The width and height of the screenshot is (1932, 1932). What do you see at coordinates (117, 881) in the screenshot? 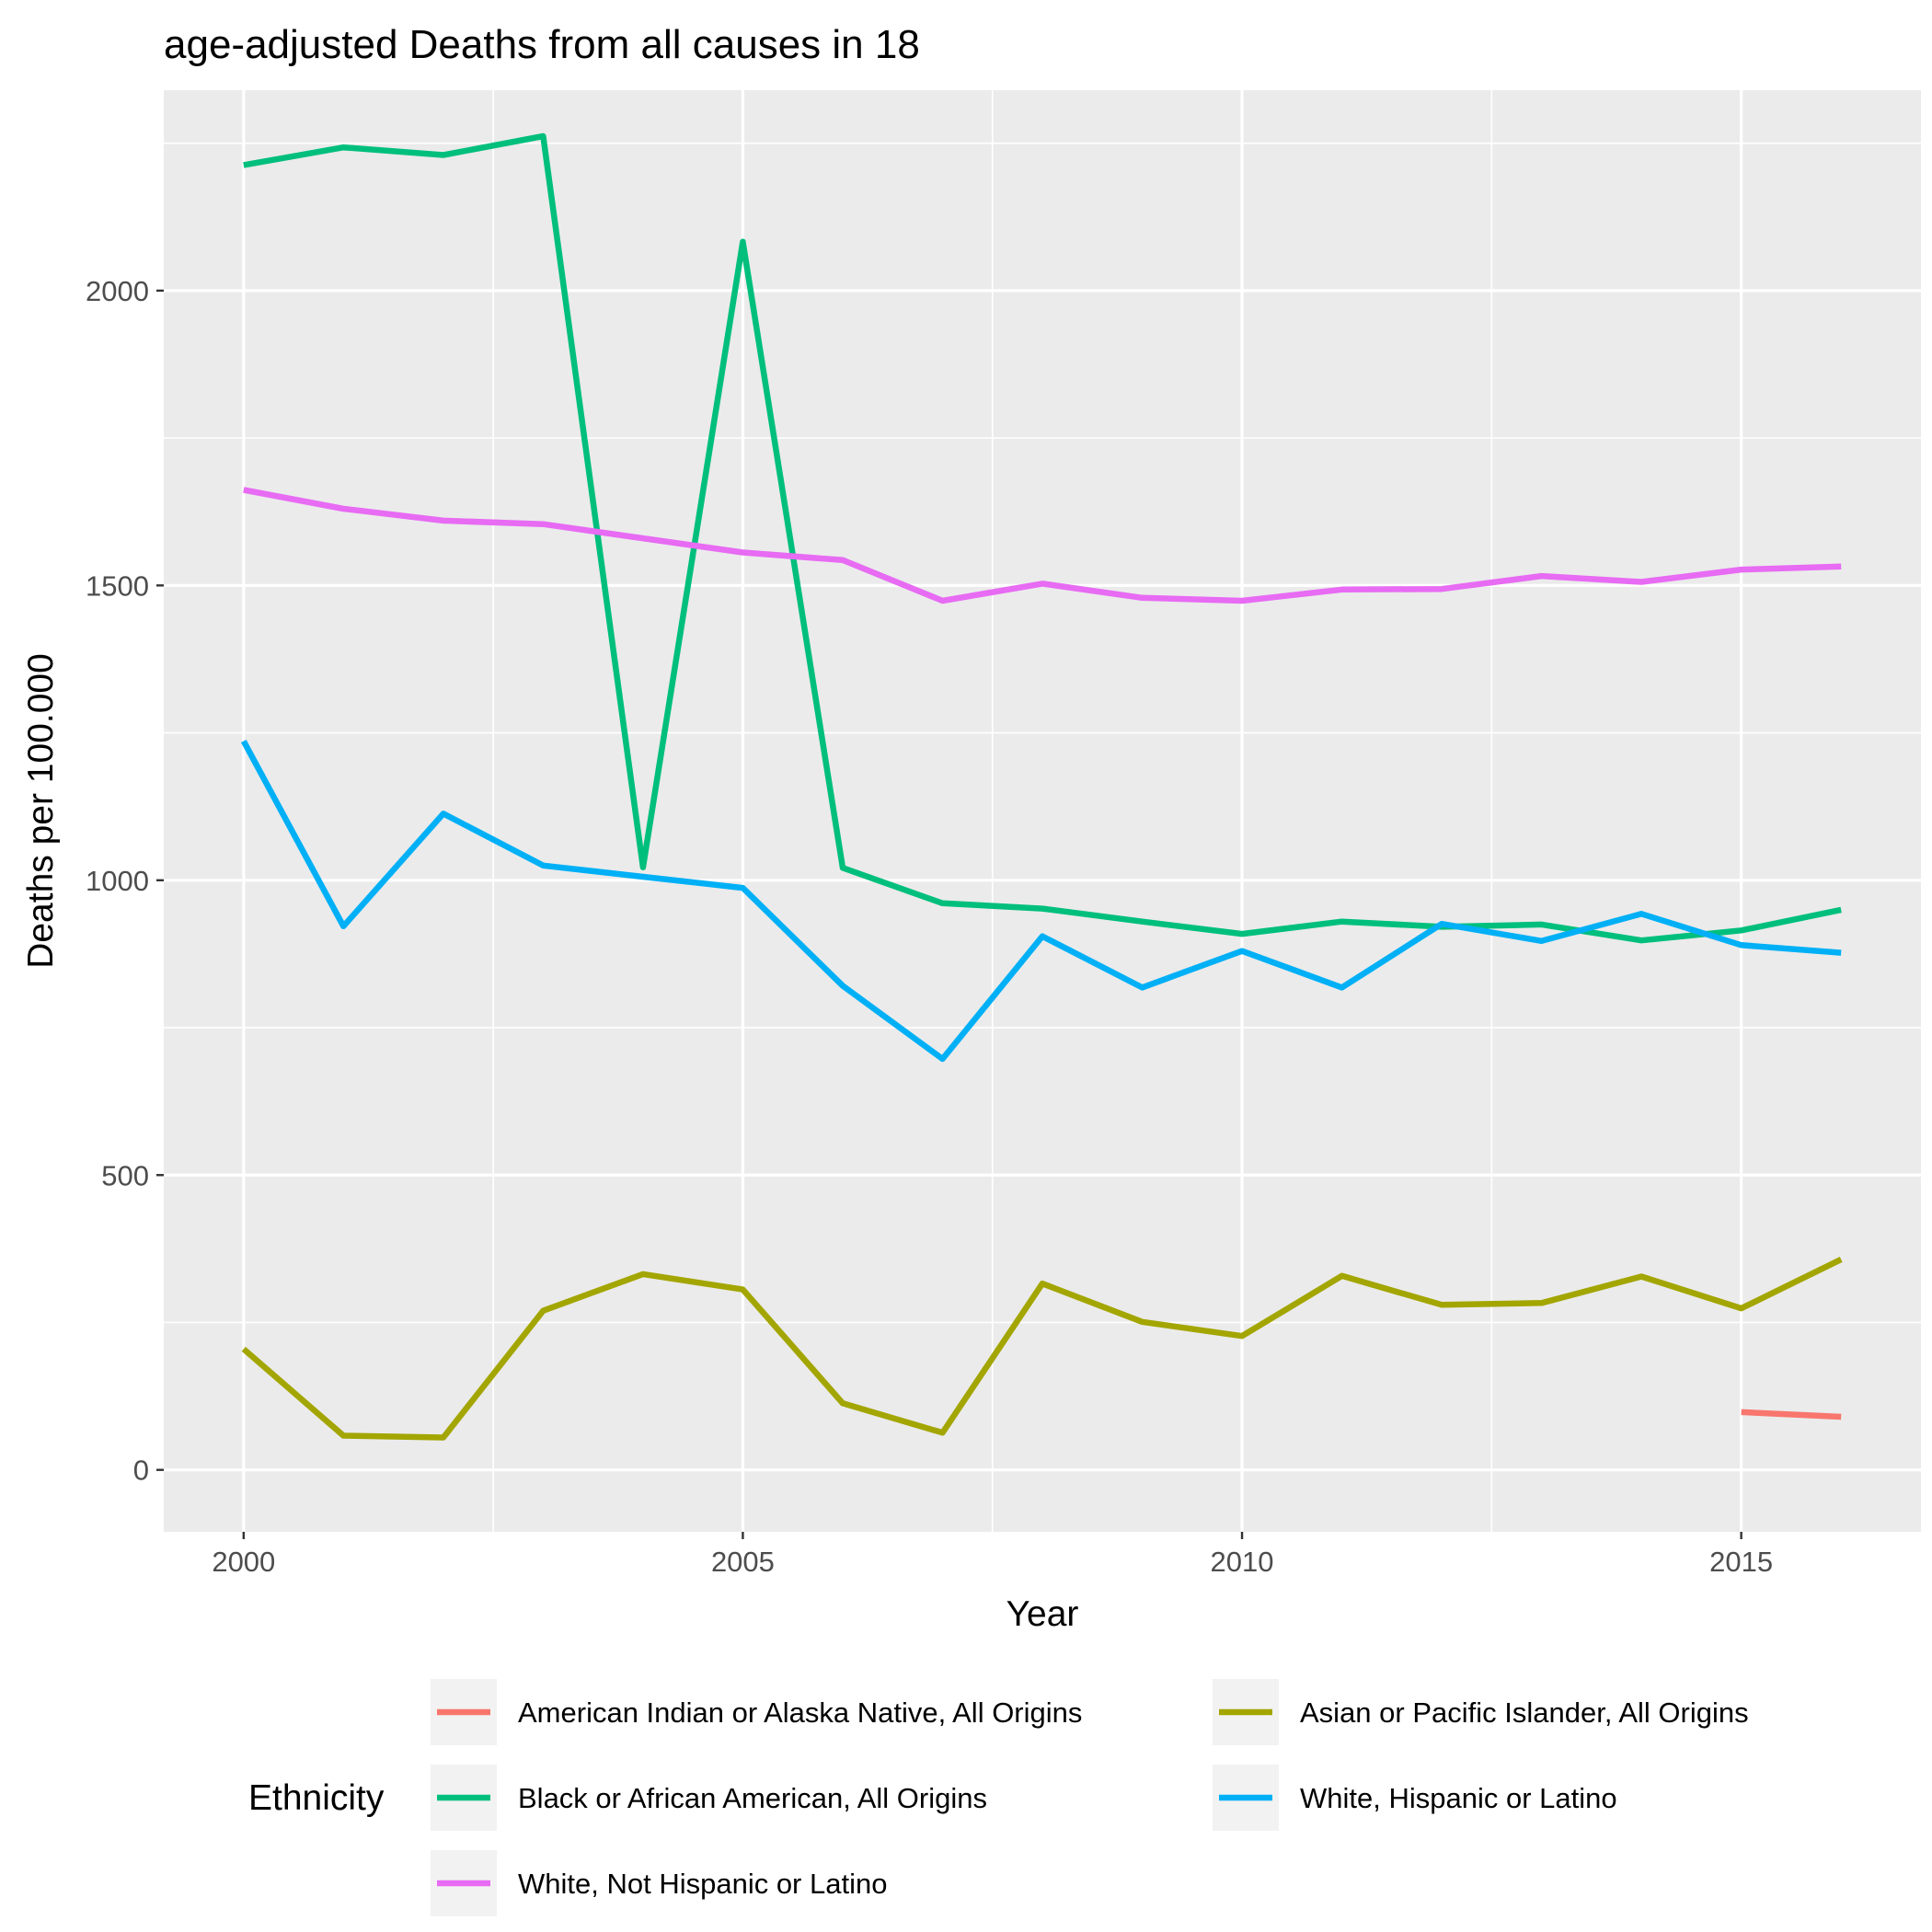
I see `y-tick-label: 1000` at bounding box center [117, 881].